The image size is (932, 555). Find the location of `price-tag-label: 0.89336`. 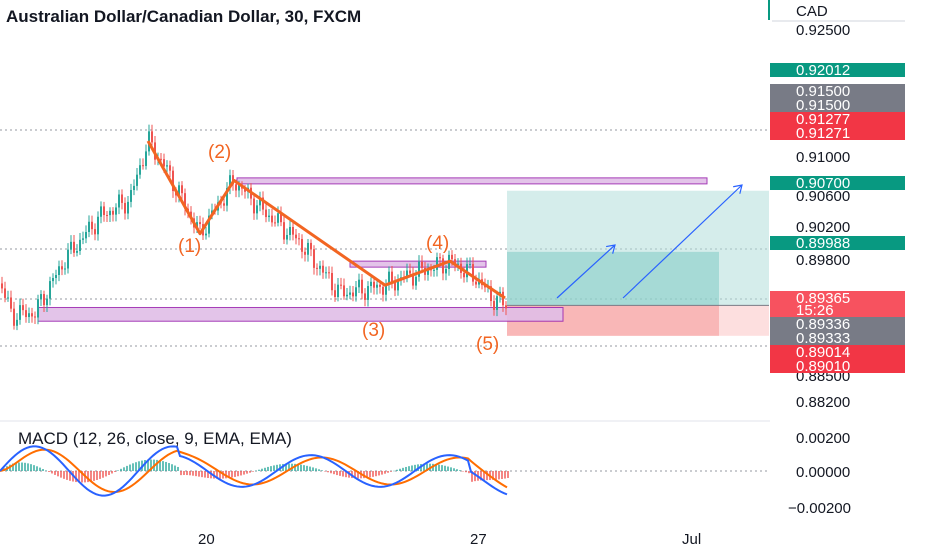

price-tag-label: 0.89336 is located at coordinates (823, 324).